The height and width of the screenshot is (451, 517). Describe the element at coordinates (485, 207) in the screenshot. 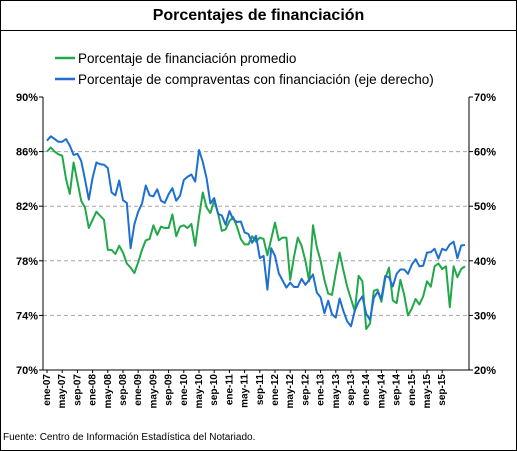

I see `y-right-tick-label: 50%` at that location.